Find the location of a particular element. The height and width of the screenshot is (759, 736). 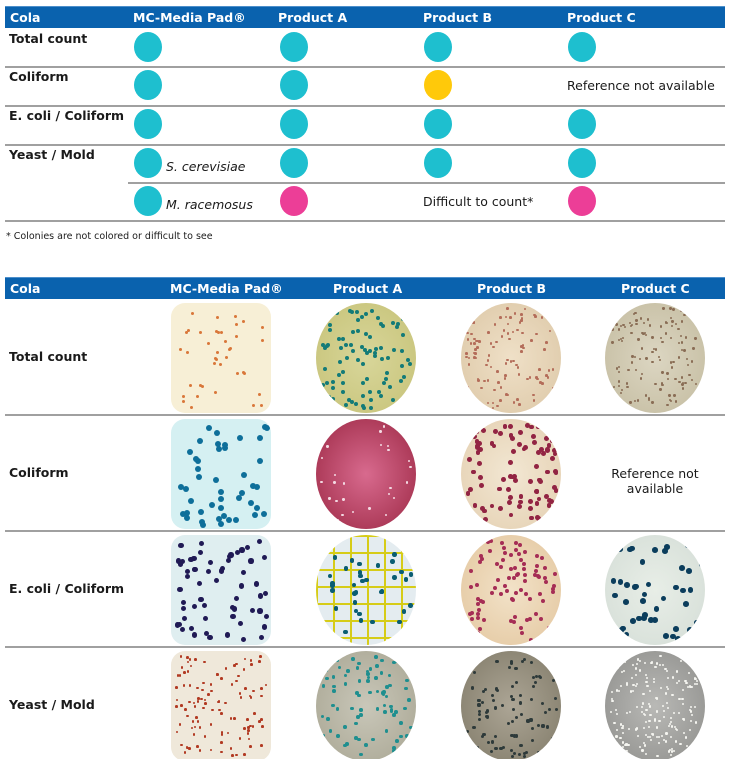

row-label: Yeast / Mold is located at coordinates (52, 154).